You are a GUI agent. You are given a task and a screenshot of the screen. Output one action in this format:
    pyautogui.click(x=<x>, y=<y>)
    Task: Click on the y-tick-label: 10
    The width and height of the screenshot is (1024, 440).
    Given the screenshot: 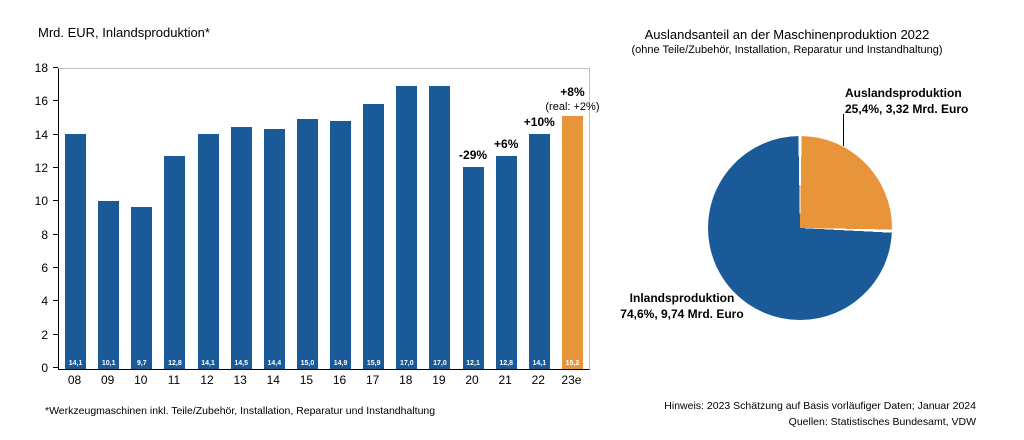 What is the action you would take?
    pyautogui.click(x=41, y=201)
    